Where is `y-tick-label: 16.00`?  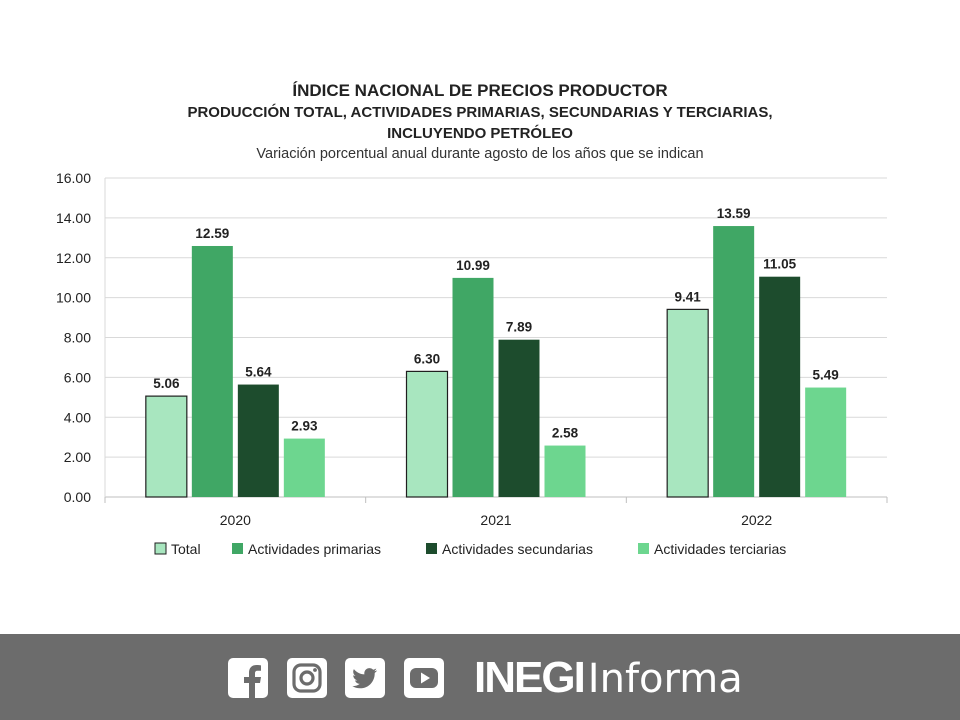
y-tick-label: 16.00 is located at coordinates (73, 178).